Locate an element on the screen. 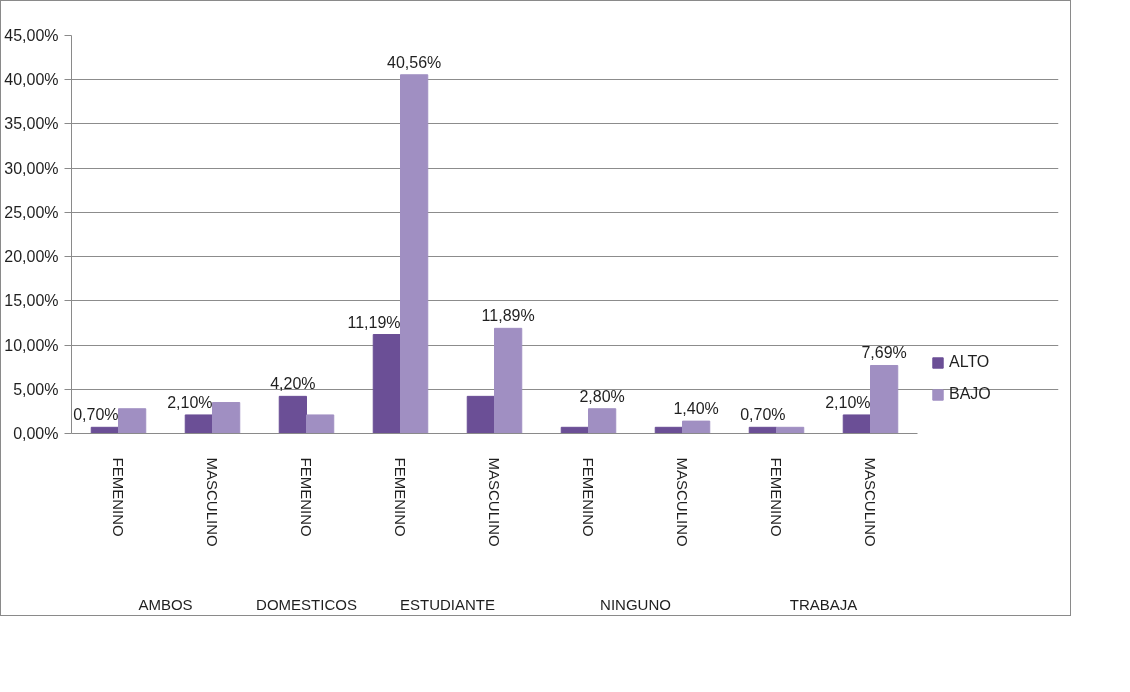 The image size is (1130, 692). category-label: DOMESTICOS is located at coordinates (306, 604).